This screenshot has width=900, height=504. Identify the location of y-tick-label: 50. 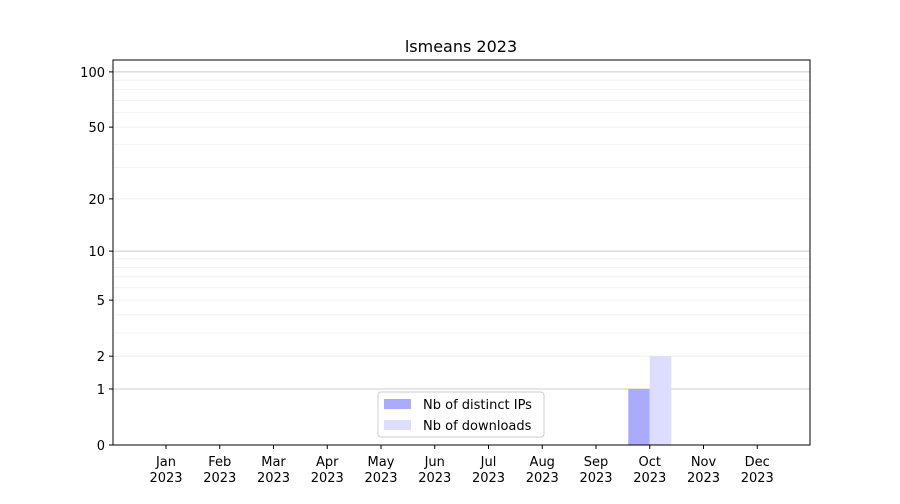
(96, 128).